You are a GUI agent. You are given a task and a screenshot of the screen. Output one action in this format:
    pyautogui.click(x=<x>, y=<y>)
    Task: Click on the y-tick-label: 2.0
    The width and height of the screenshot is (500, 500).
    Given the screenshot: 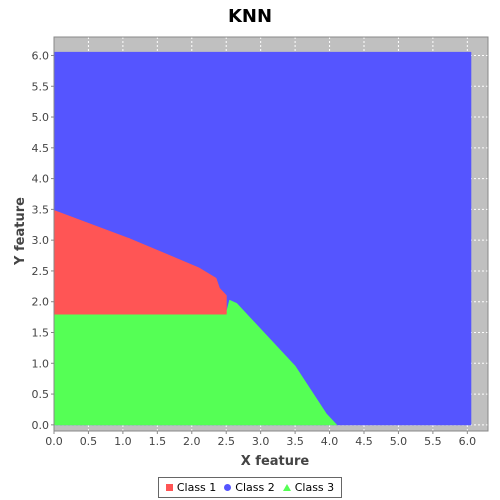 What is the action you would take?
    pyautogui.click(x=41, y=302)
    